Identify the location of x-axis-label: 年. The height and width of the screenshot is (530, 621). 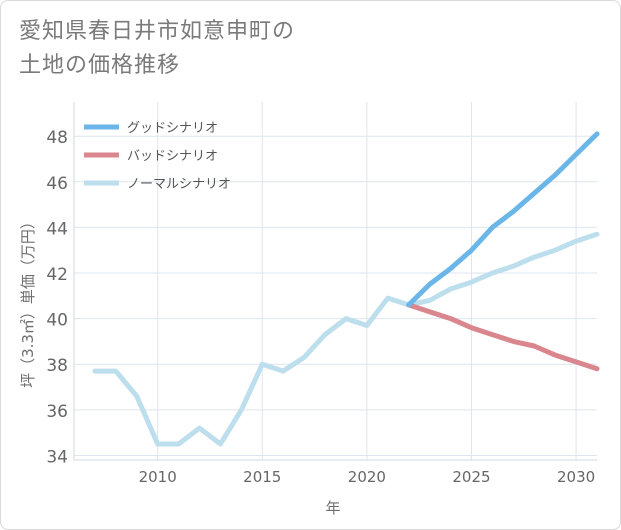
(332, 508).